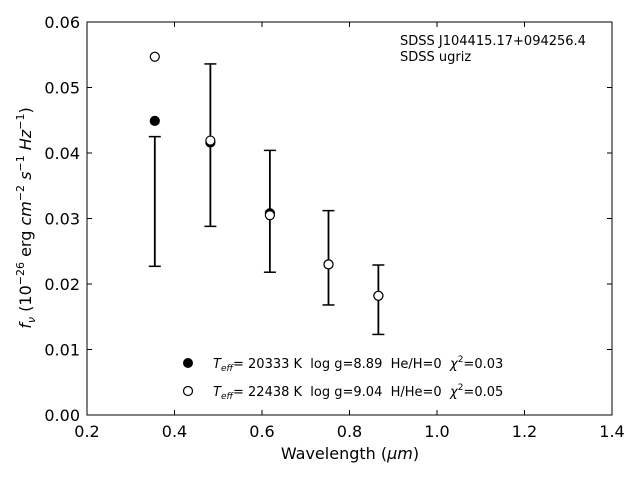 The width and height of the screenshot is (640, 480). Describe the element at coordinates (62, 219) in the screenshot. I see `y-tick-label: 0.03` at that location.